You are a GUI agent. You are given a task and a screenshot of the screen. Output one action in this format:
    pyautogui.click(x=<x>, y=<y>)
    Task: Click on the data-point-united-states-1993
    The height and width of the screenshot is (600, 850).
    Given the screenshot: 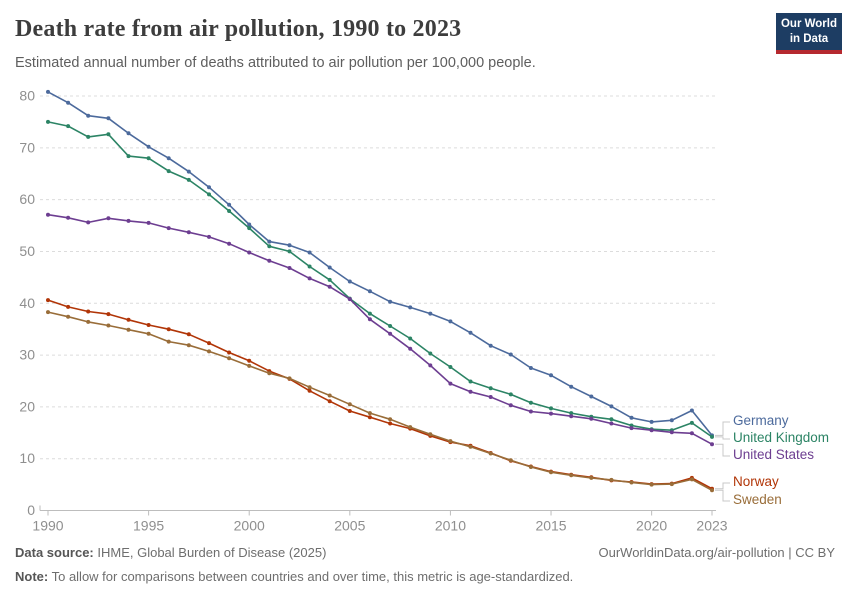 What is the action you would take?
    pyautogui.click(x=108, y=218)
    